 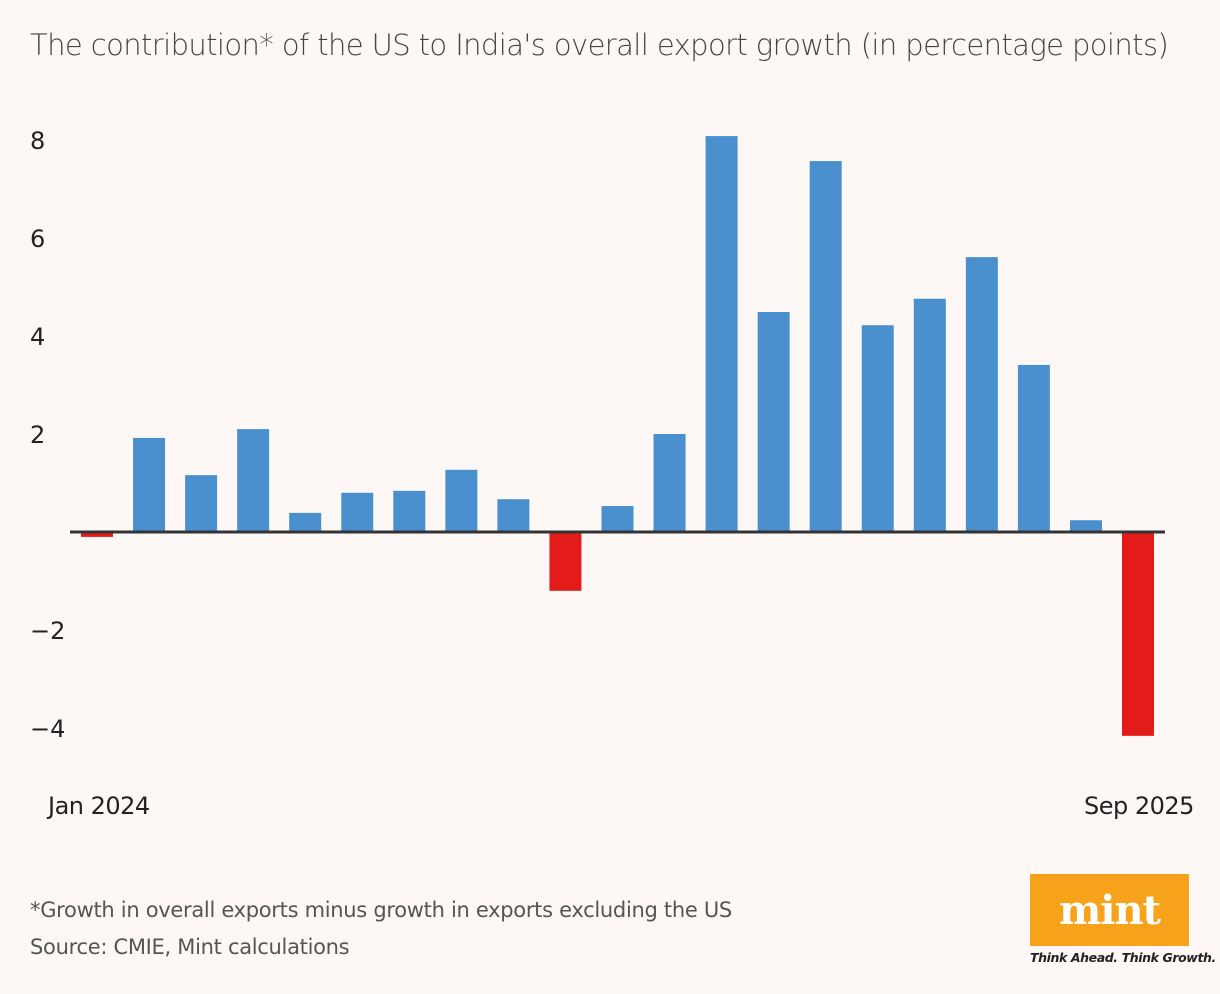 What do you see at coordinates (1139, 806) in the screenshot?
I see `x-tick-label-last: Sep 2025` at bounding box center [1139, 806].